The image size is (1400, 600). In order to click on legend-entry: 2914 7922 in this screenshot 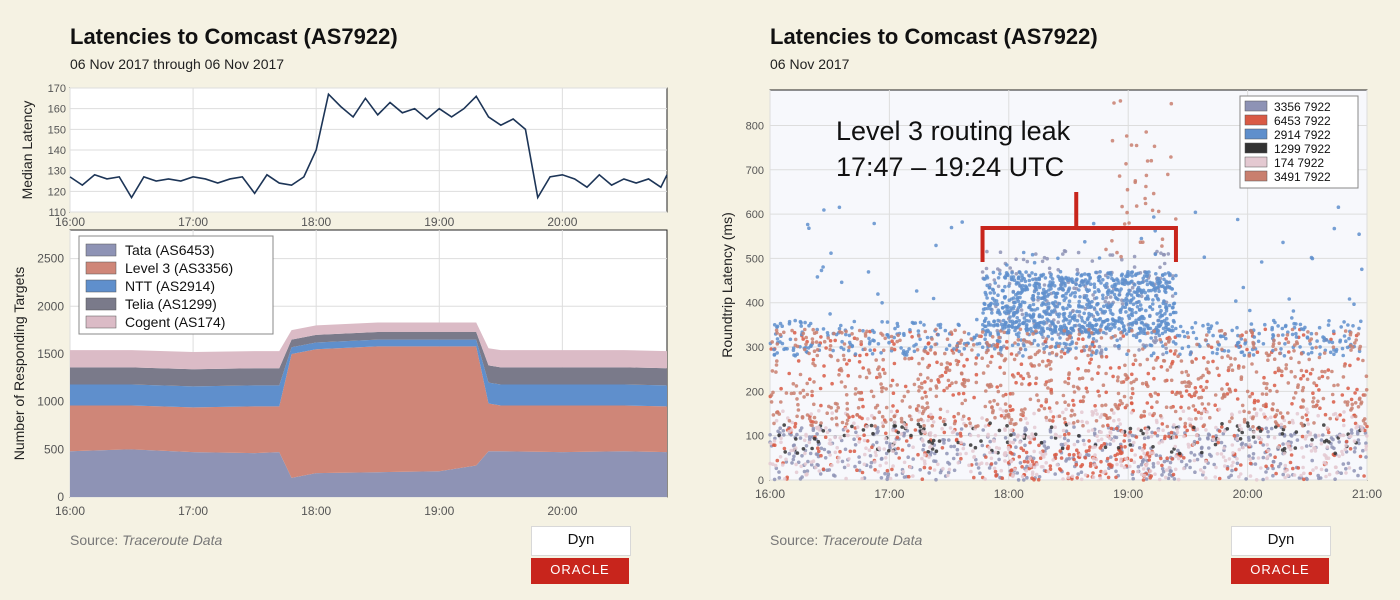, I will do `click(1302, 135)`.